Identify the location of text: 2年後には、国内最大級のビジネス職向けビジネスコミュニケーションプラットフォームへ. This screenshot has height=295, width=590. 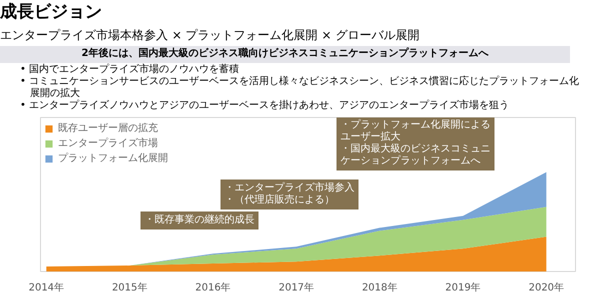
(285, 53).